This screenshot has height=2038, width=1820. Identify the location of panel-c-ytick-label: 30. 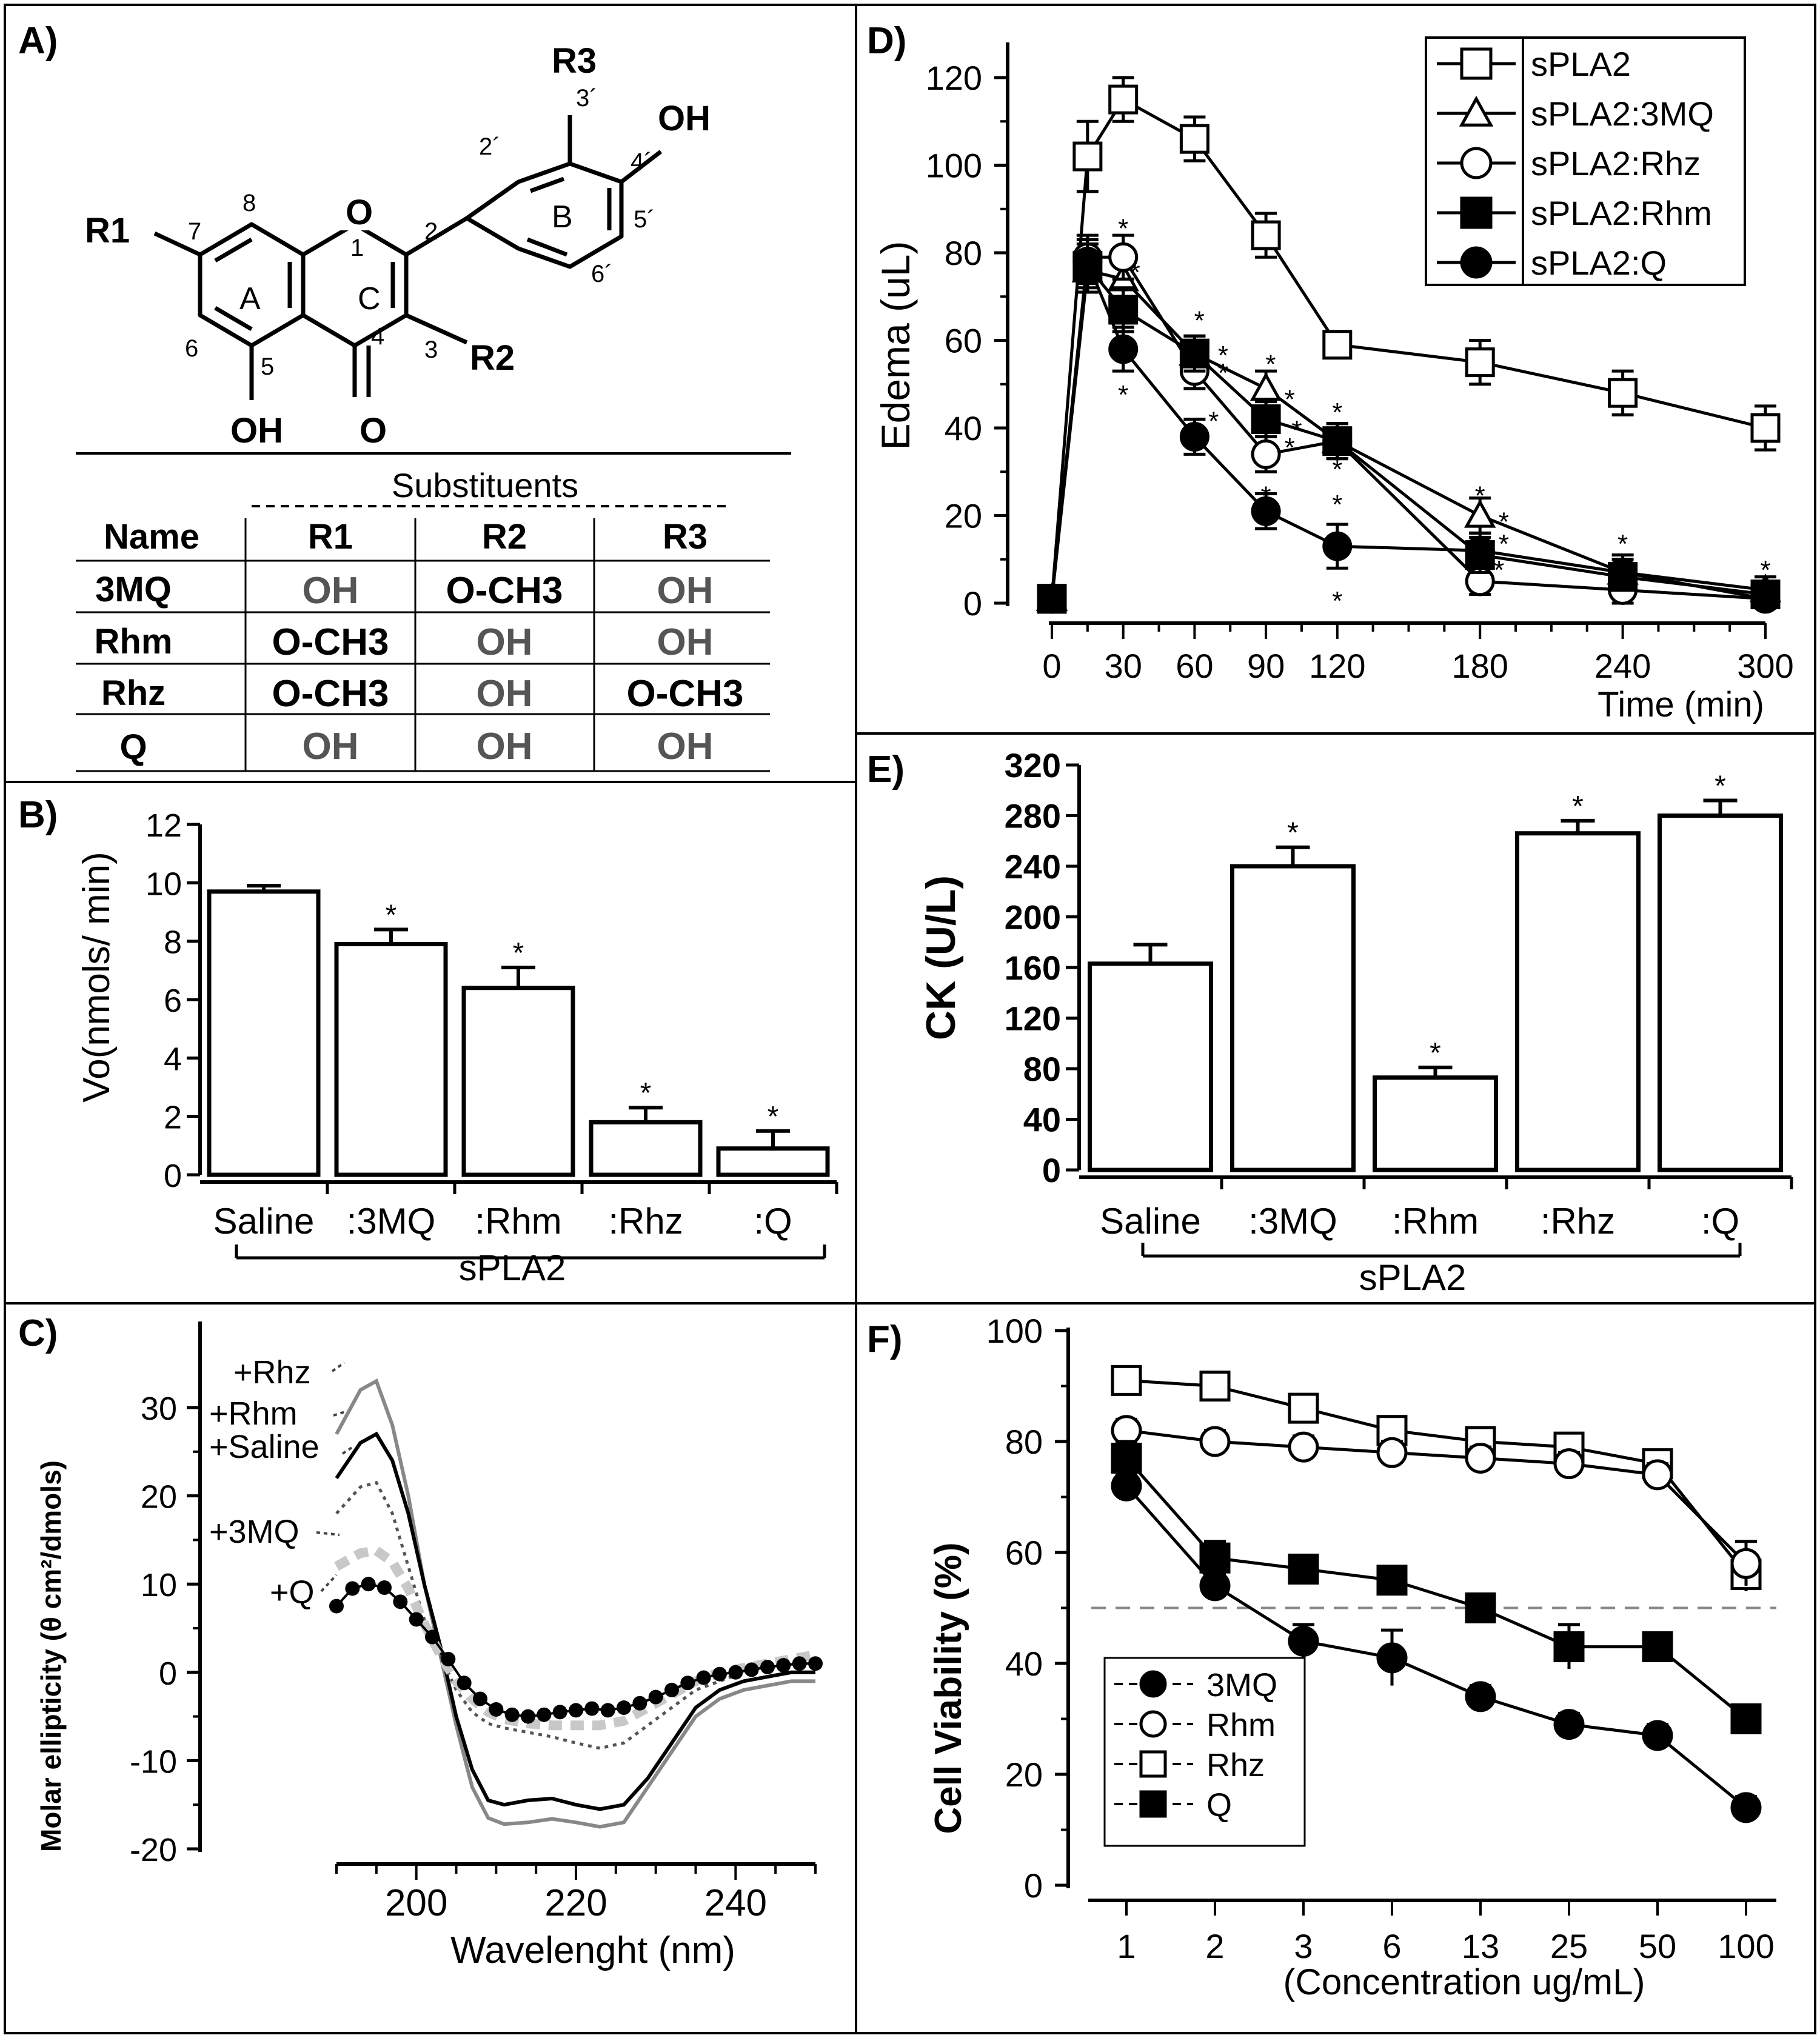
(159, 1409).